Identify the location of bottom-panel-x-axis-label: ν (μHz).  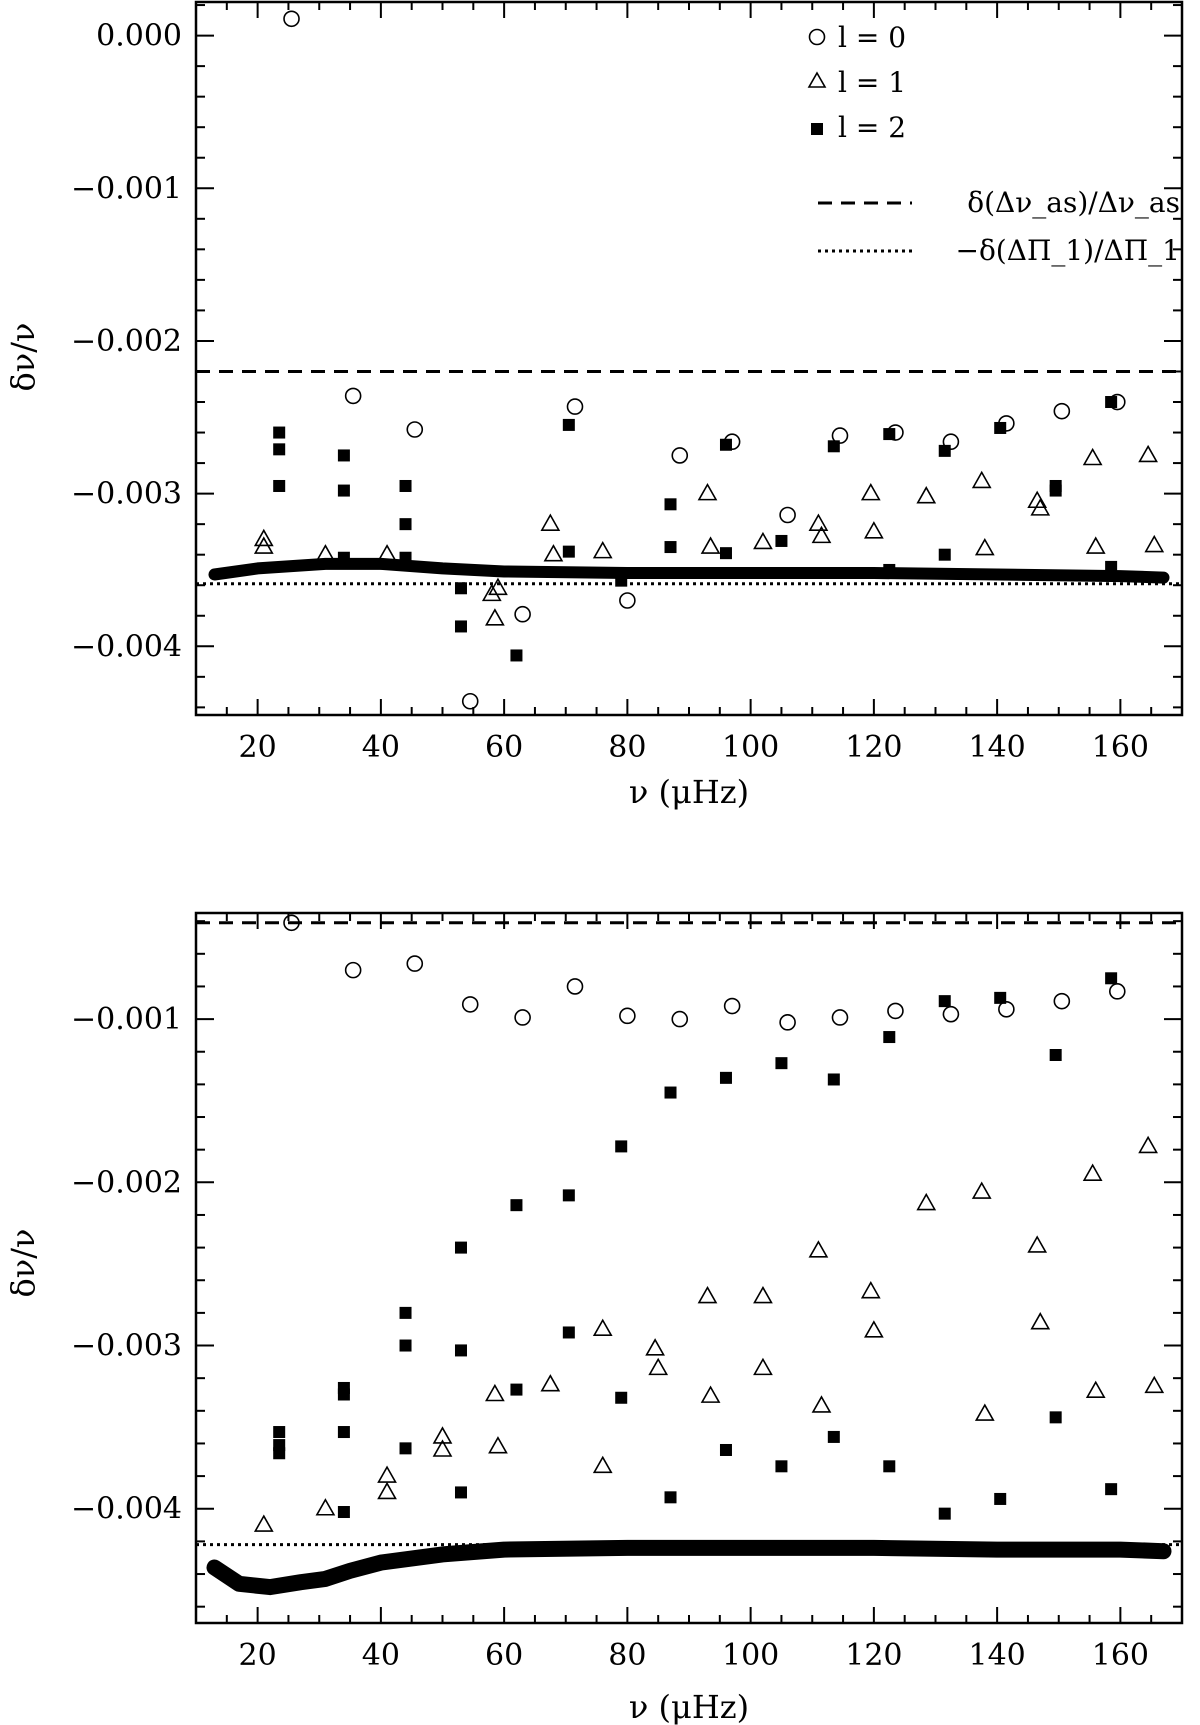
(689, 1706).